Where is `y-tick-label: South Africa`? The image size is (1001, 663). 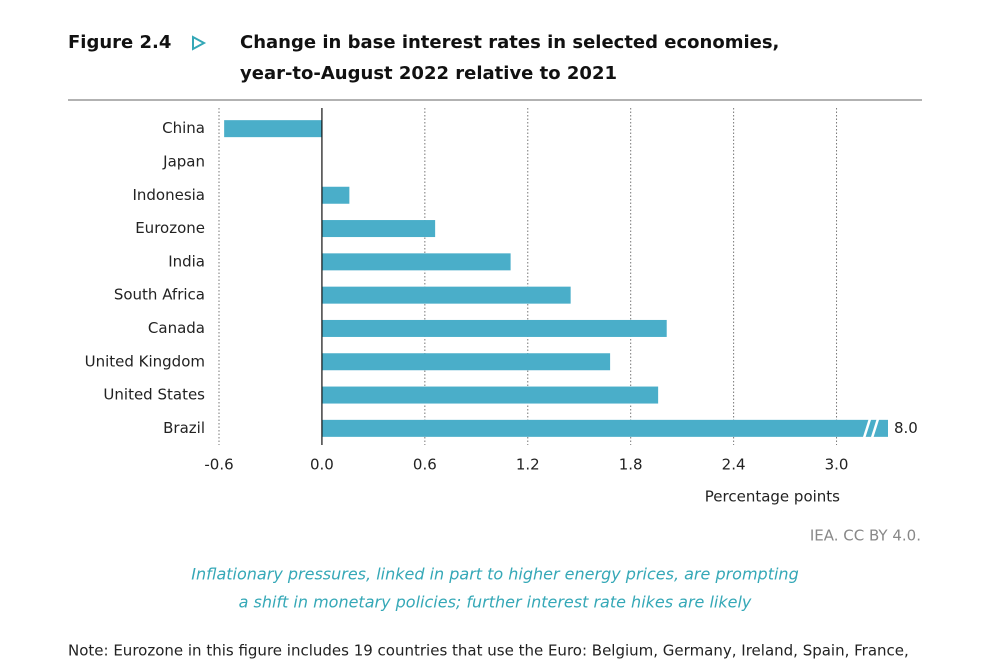 y-tick-label: South Africa is located at coordinates (159, 295).